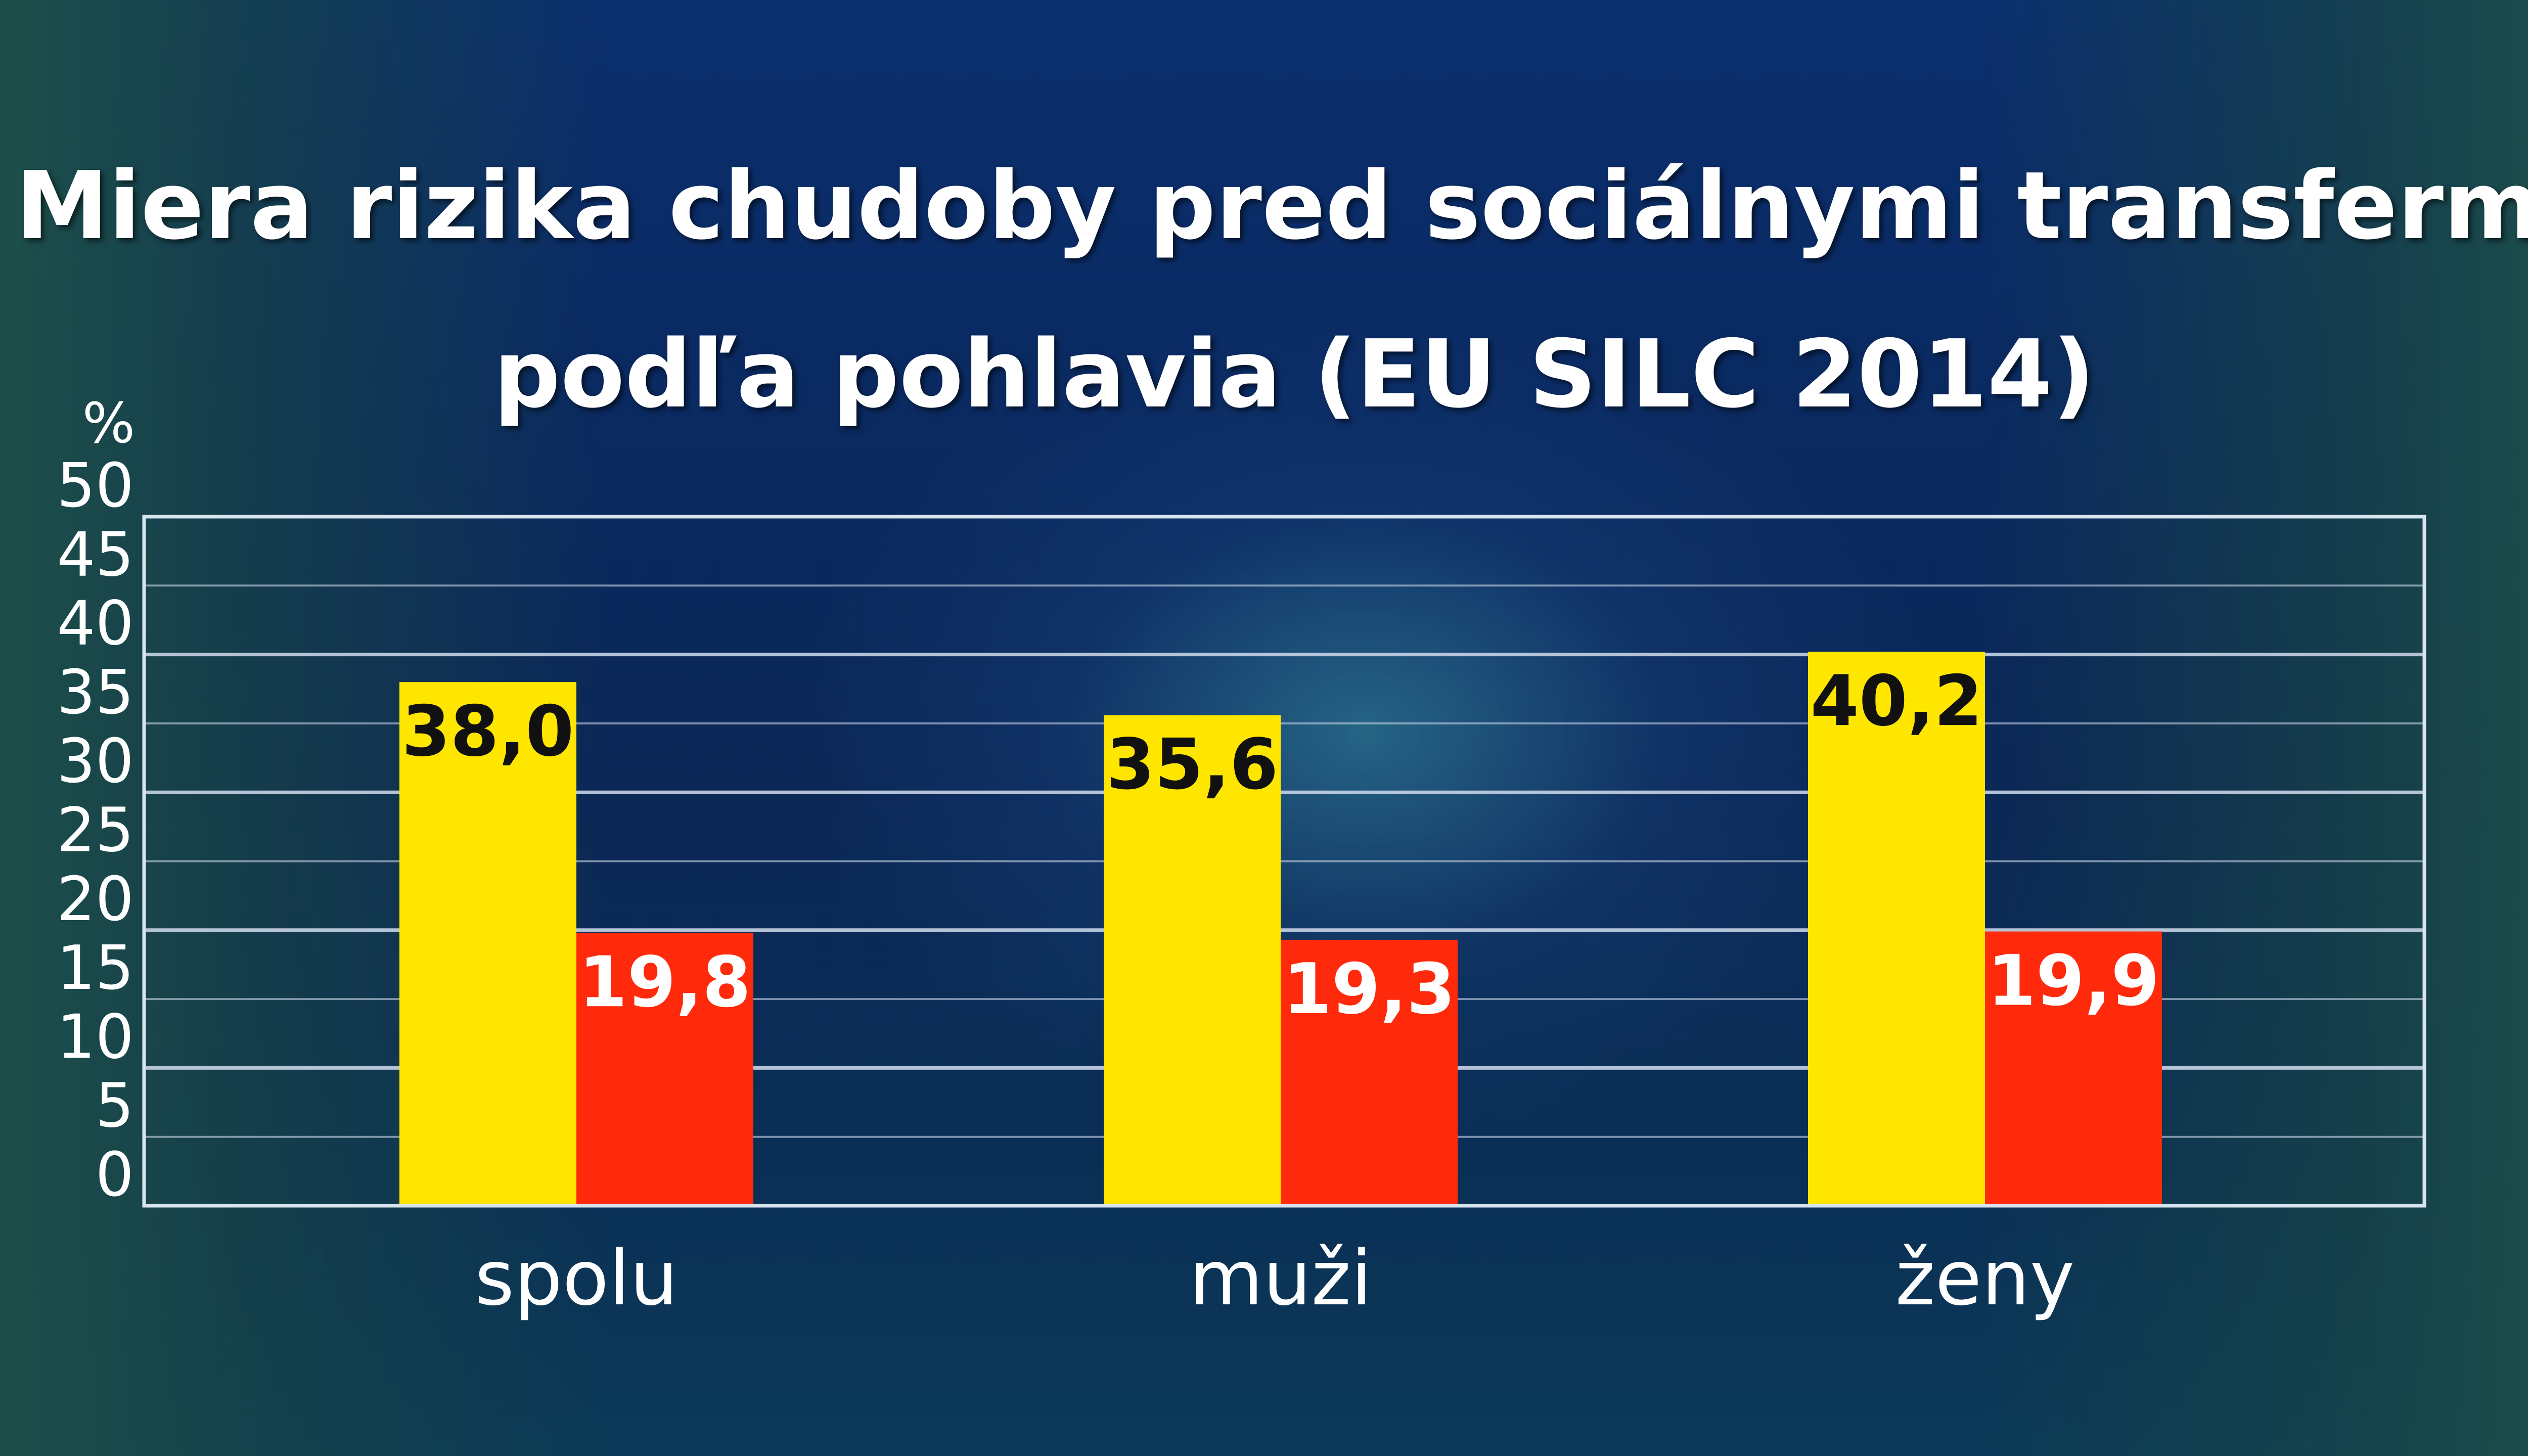  What do you see at coordinates (1897, 929) in the screenshot?
I see `bar-ženy-series-1` at bounding box center [1897, 929].